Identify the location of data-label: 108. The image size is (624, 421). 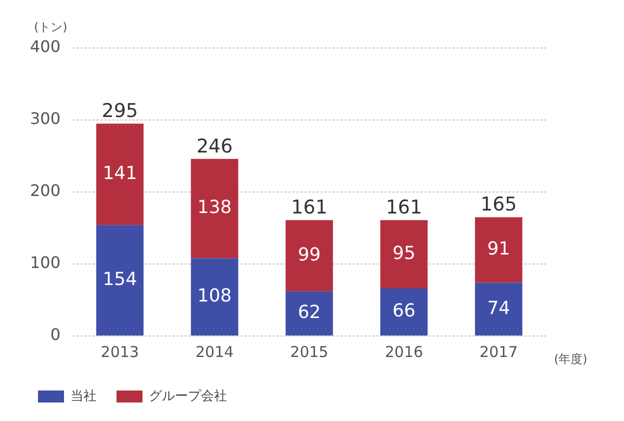
(214, 296).